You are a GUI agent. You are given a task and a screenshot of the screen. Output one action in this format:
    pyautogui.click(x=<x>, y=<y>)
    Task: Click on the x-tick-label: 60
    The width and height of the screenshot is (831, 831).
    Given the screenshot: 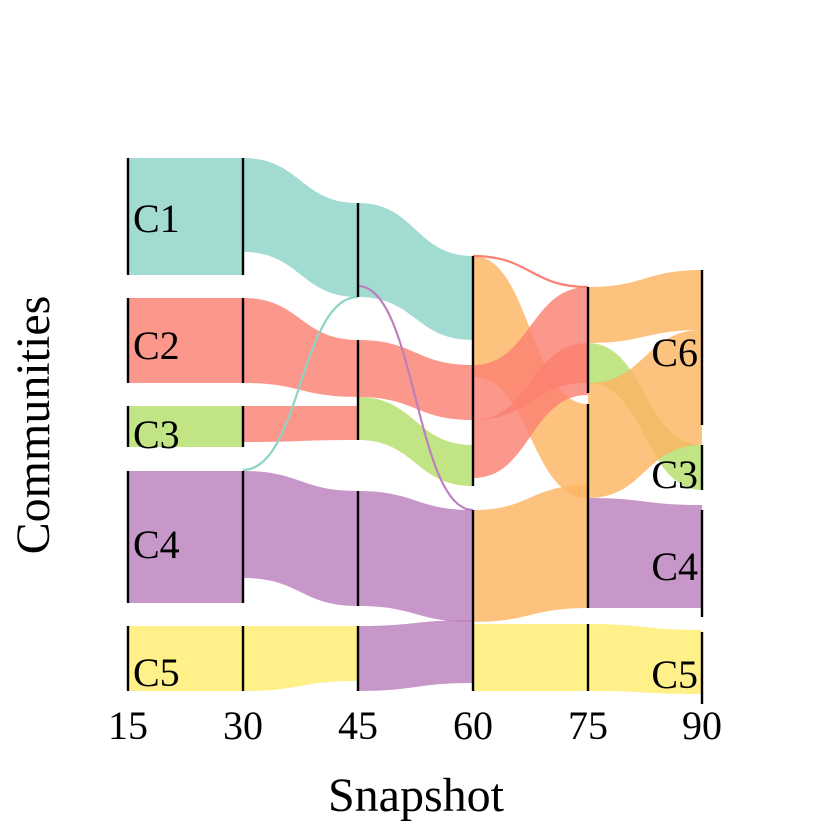 What is the action you would take?
    pyautogui.click(x=473, y=725)
    